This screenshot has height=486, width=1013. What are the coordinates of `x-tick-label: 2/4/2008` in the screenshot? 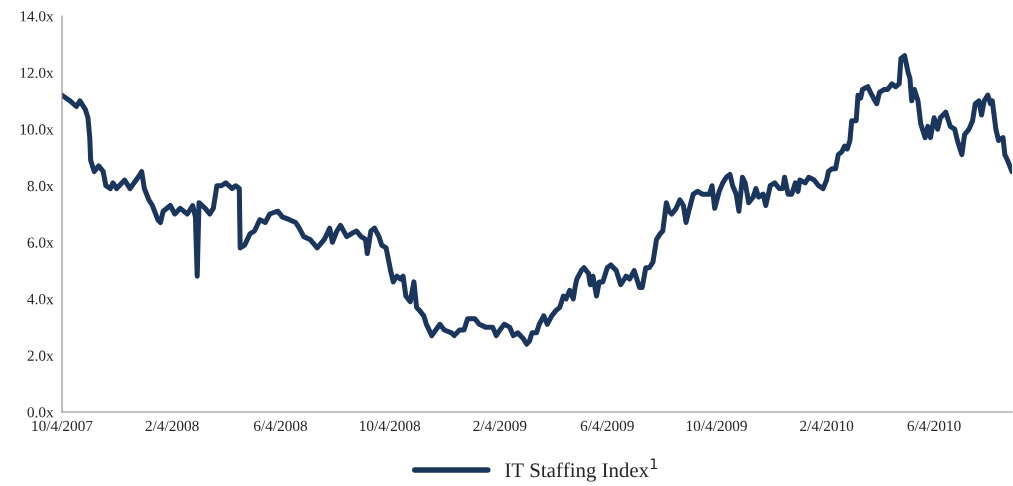 It's located at (172, 426).